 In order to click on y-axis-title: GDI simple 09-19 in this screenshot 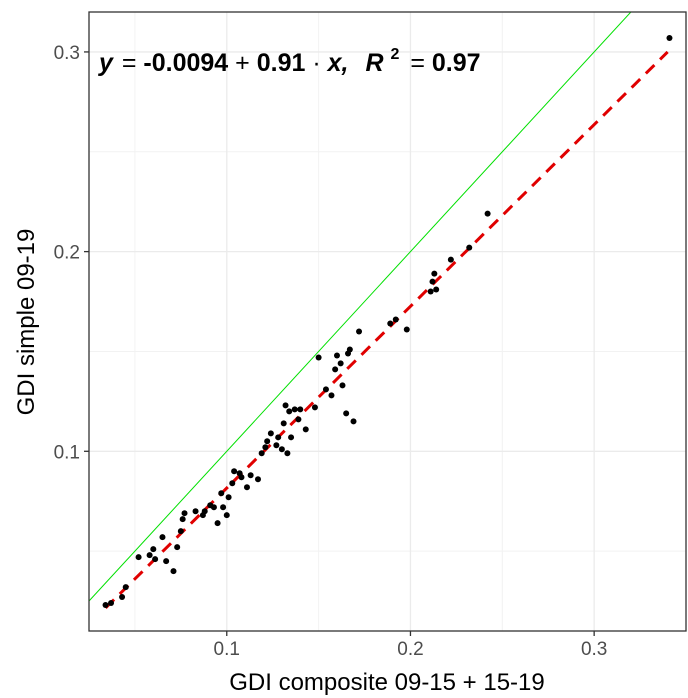, I will do `click(26, 322)`.